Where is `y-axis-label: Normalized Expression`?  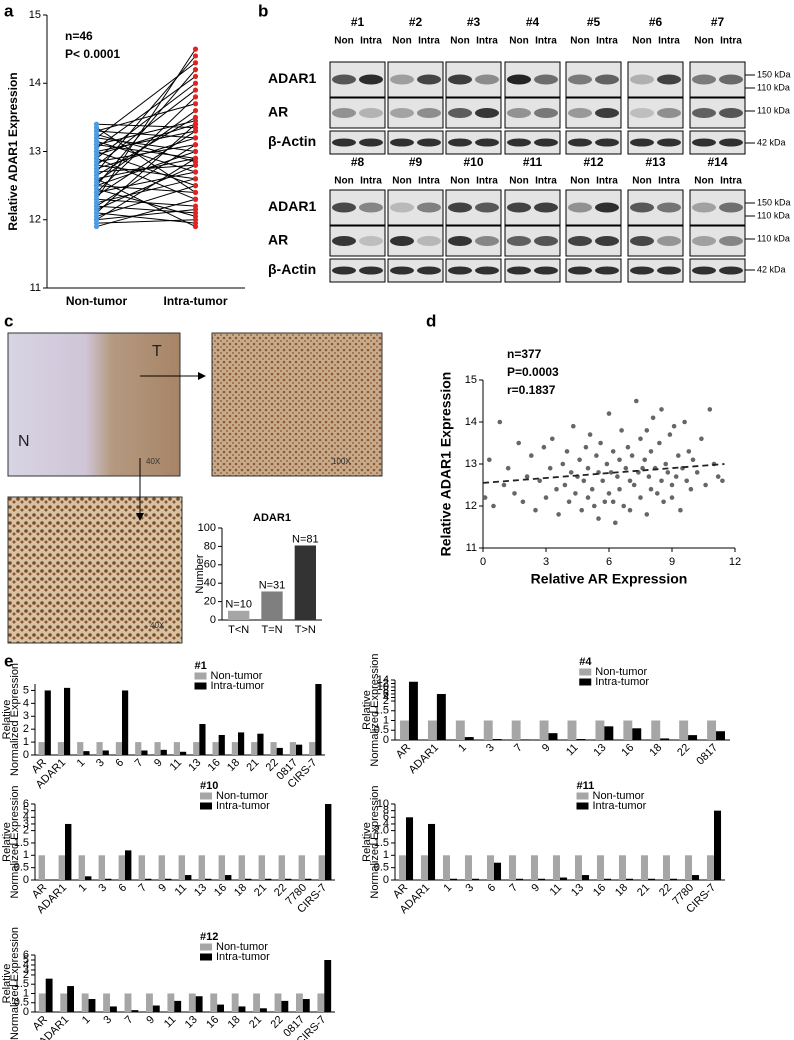 y-axis-label: Normalized Expression is located at coordinates (15, 719).